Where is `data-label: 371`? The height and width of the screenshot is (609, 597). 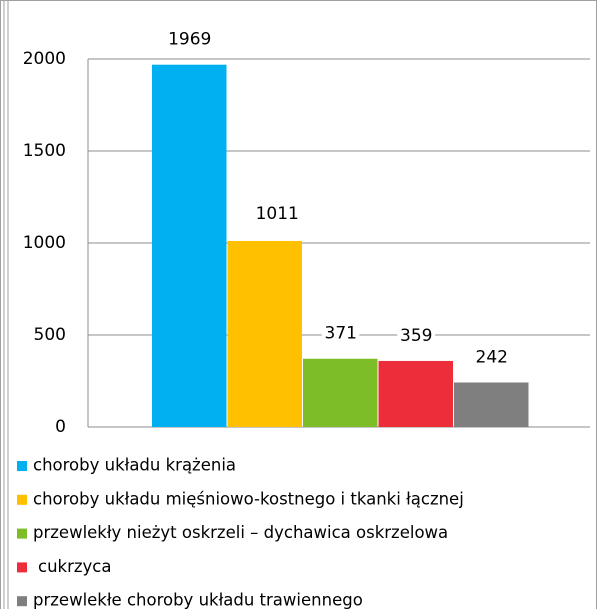 data-label: 371 is located at coordinates (341, 334).